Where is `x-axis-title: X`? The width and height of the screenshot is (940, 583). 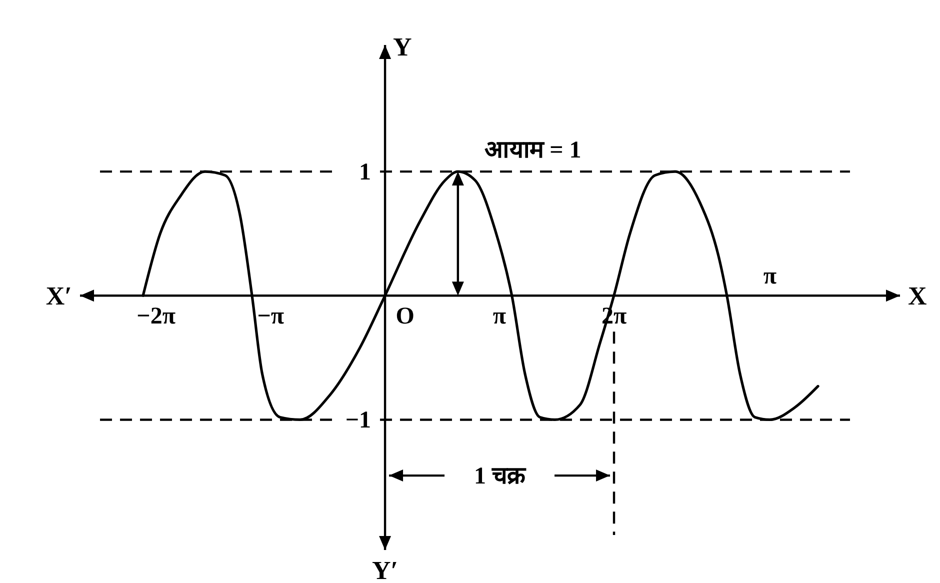 x-axis-title: X is located at coordinates (917, 296).